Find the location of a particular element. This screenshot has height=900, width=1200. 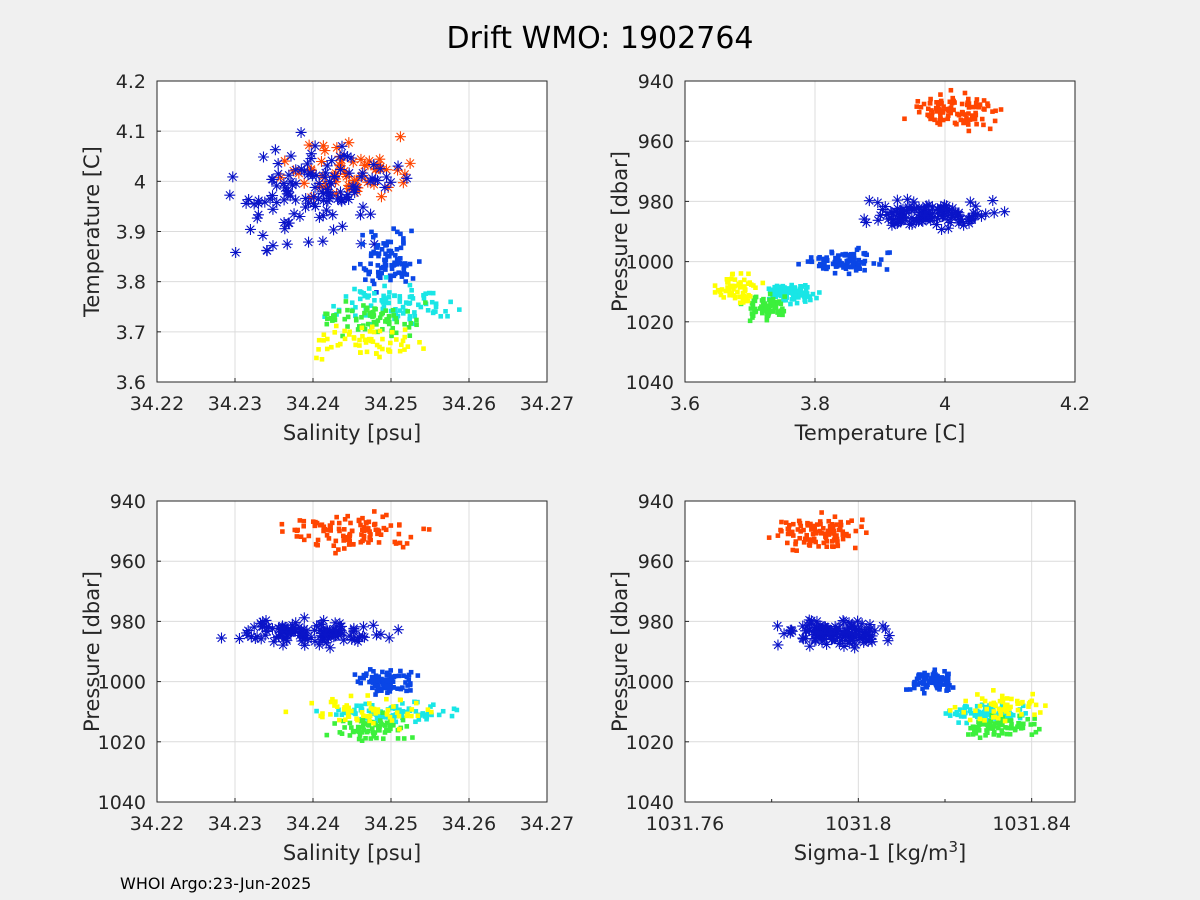

x-axis-label-superscript: 3 is located at coordinates (953, 847).